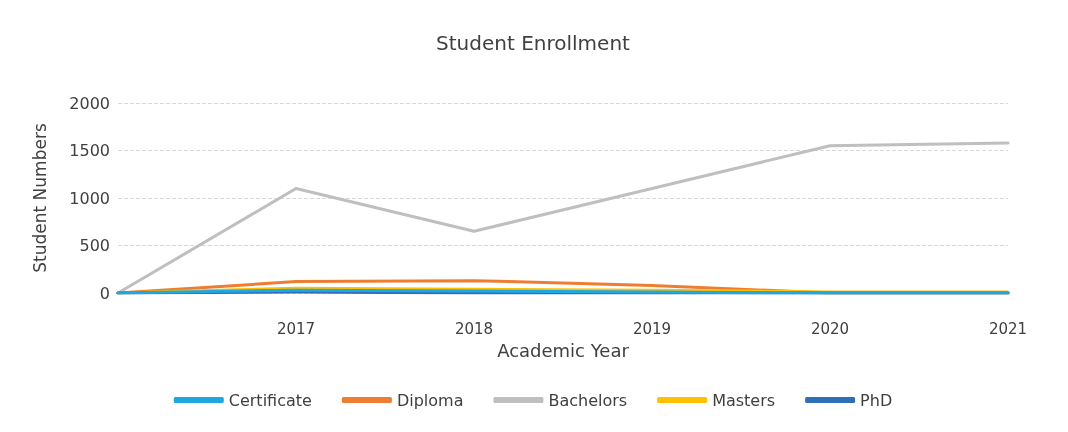 The image size is (1068, 432). What do you see at coordinates (830, 328) in the screenshot?
I see `x-tick-label: 2020` at bounding box center [830, 328].